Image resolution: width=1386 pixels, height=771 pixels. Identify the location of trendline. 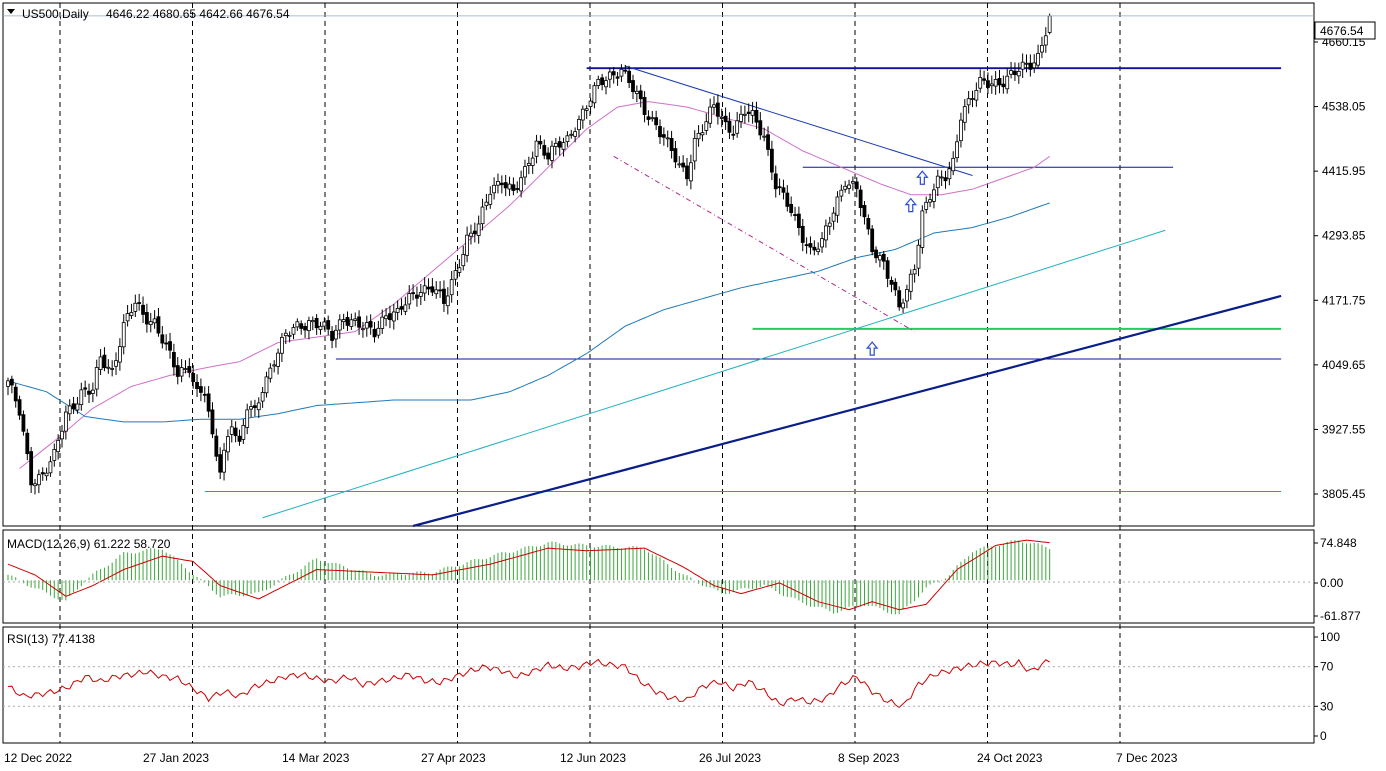
(764, 244).